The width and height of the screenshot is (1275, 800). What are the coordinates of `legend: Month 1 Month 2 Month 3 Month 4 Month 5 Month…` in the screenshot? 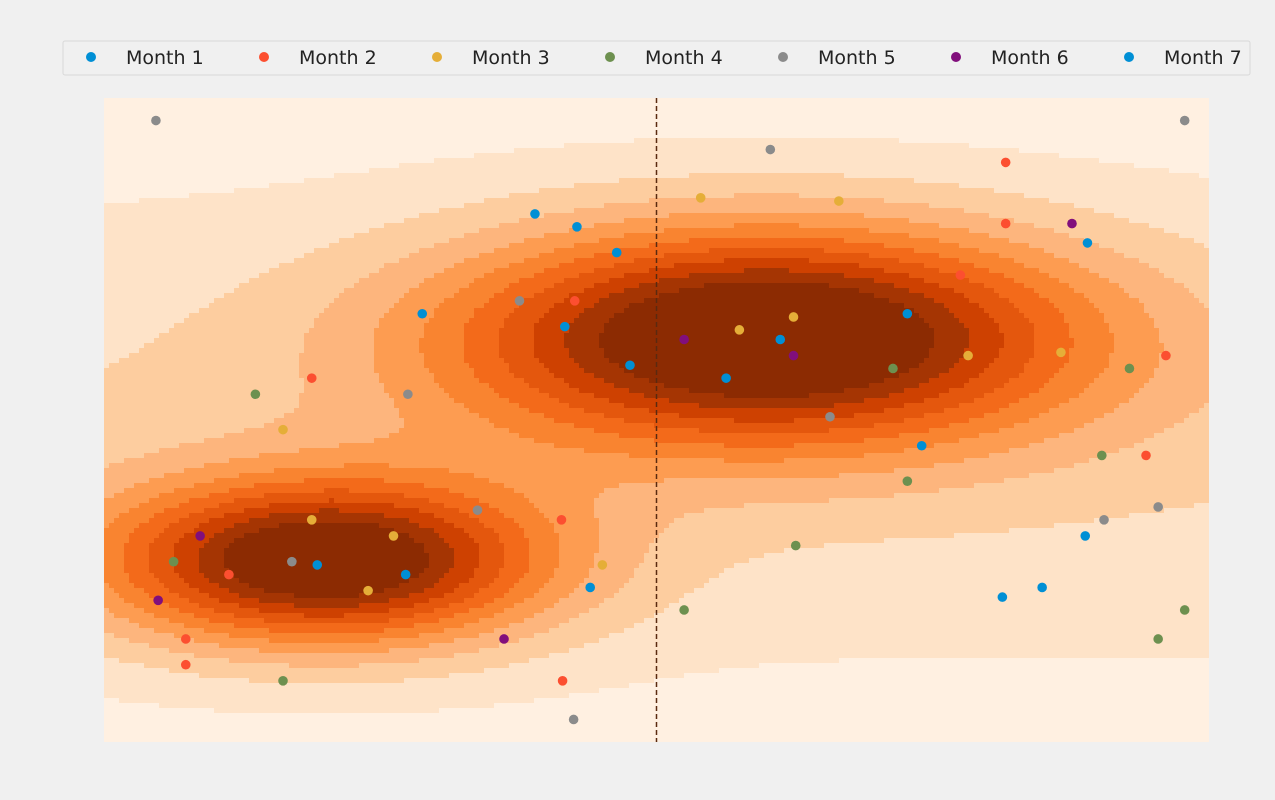 It's located at (656, 58).